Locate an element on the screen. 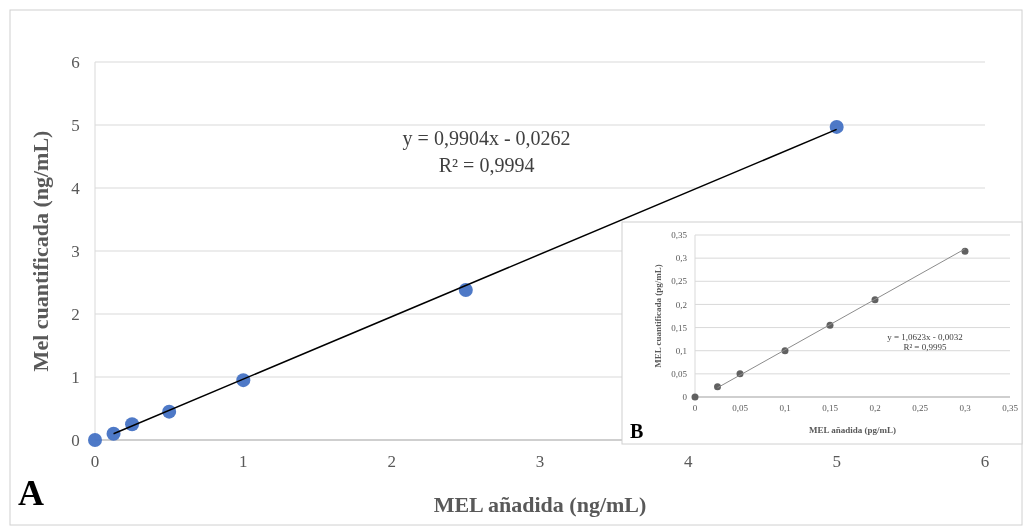 The width and height of the screenshot is (1027, 532). annotation: y = 0,9904x - 0,0262 is located at coordinates (486, 139).